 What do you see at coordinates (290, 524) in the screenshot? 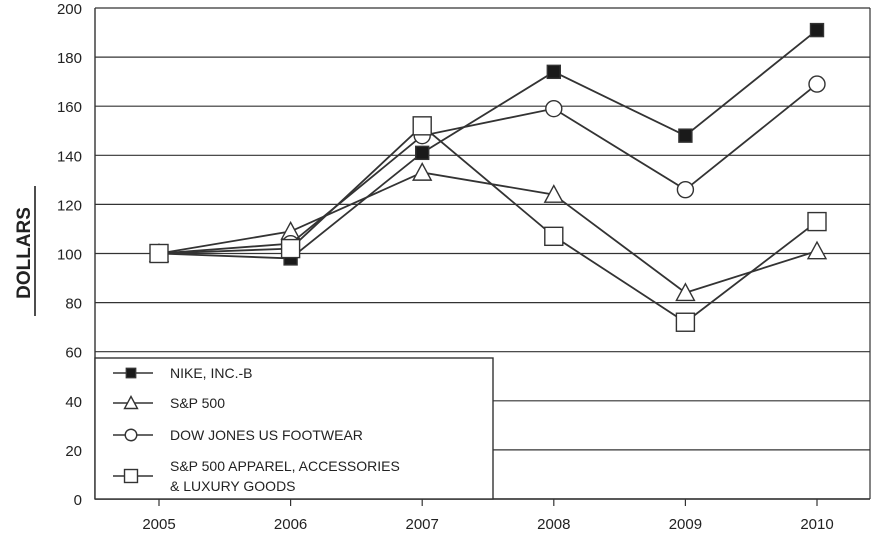
I see `x-tick-label: 2006` at bounding box center [290, 524].